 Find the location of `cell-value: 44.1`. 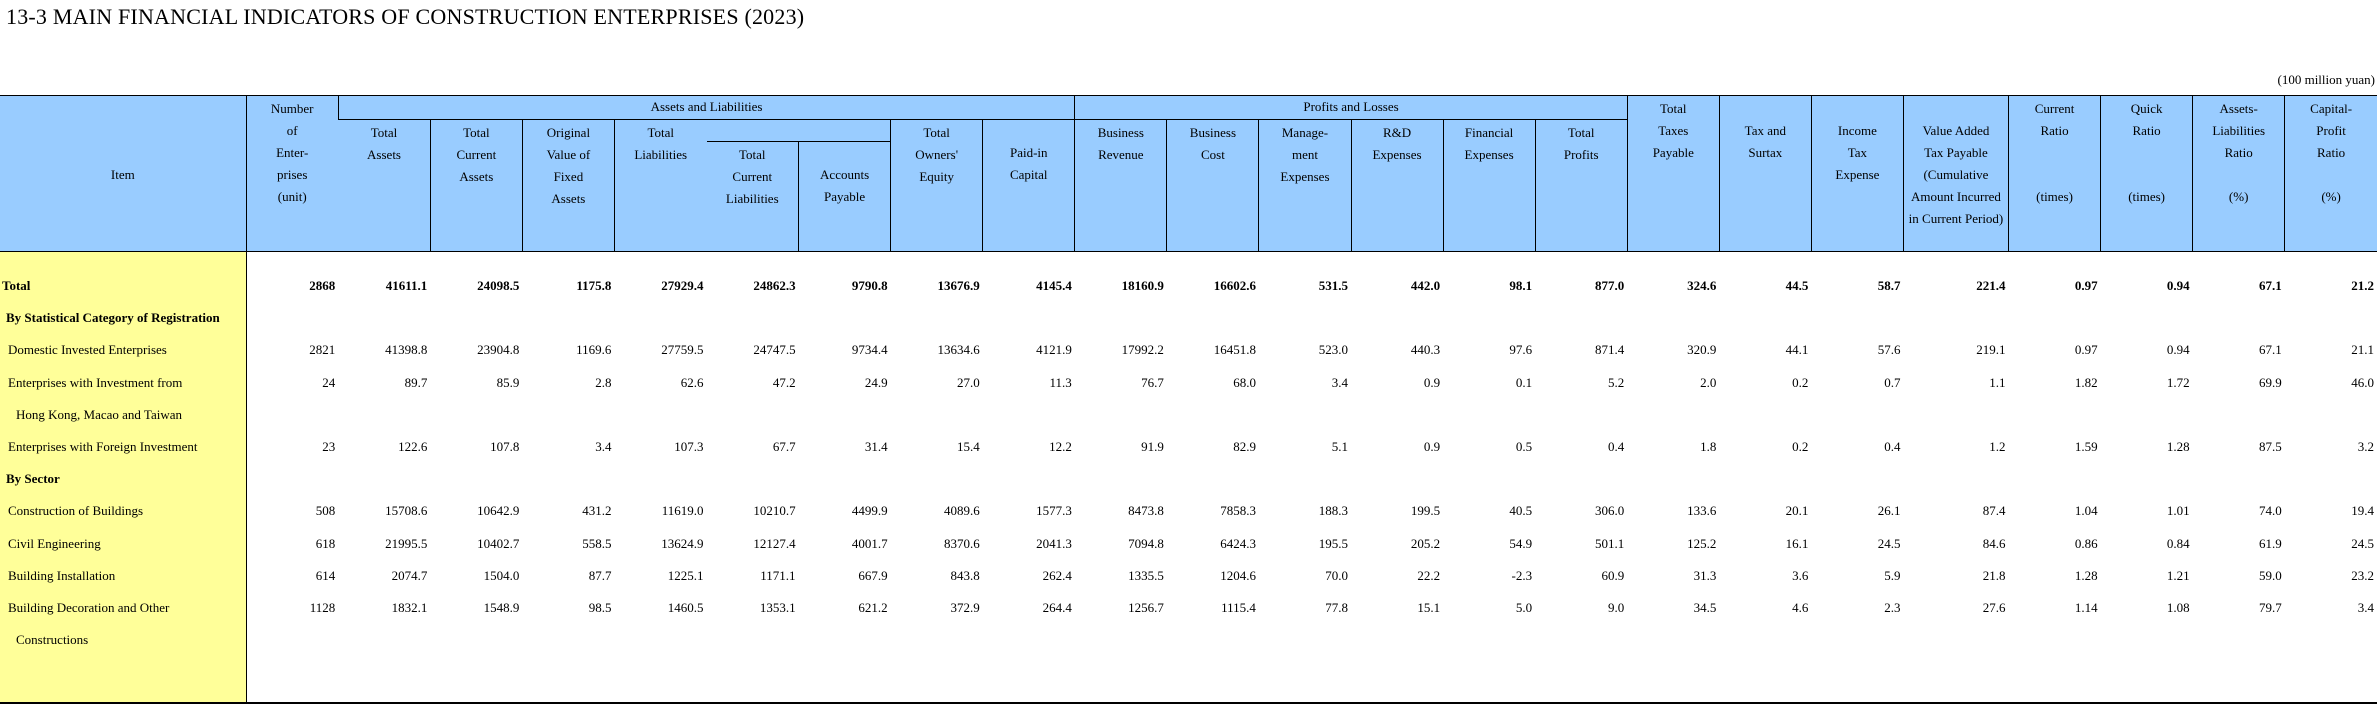

cell-value: 44.1 is located at coordinates (1797, 350).